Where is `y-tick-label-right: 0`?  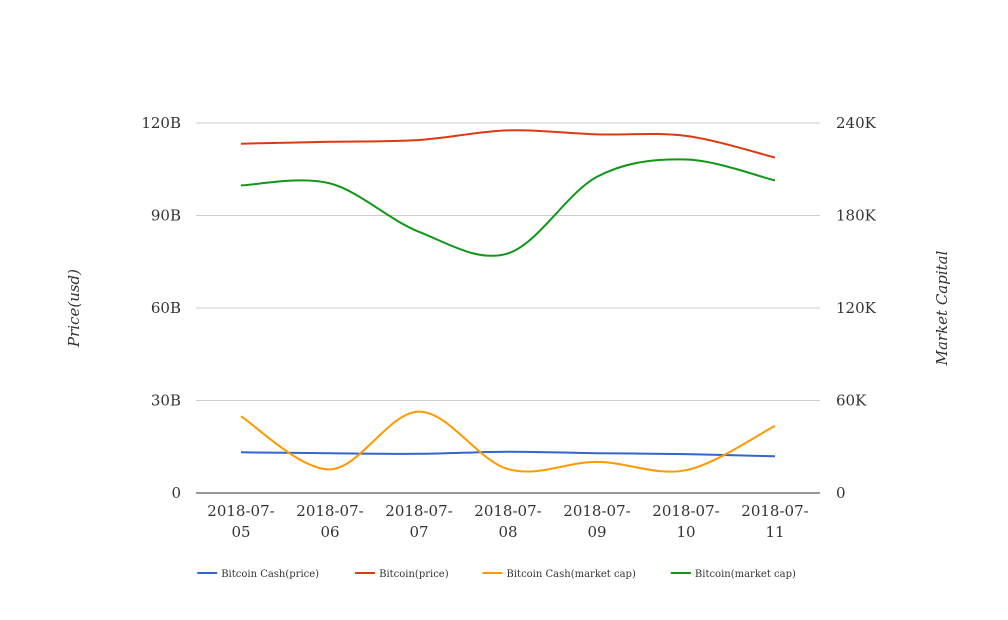 y-tick-label-right: 0 is located at coordinates (841, 493).